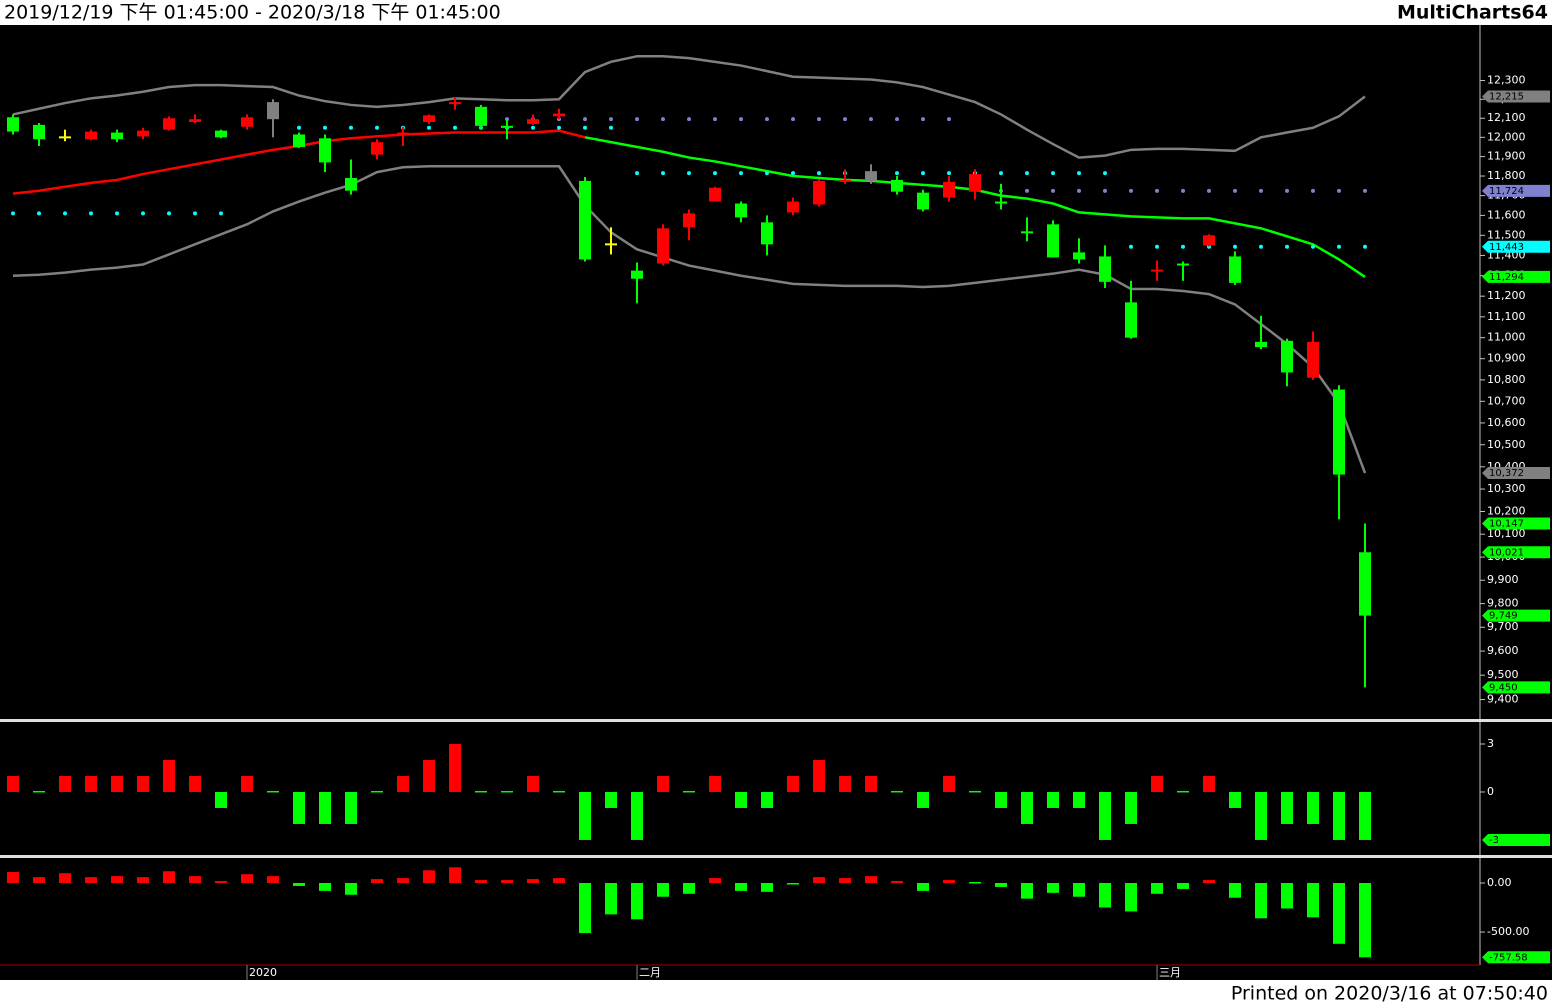 Image resolution: width=1552 pixels, height=1005 pixels. I want to click on y-tick-label: -500.00, so click(1508, 931).